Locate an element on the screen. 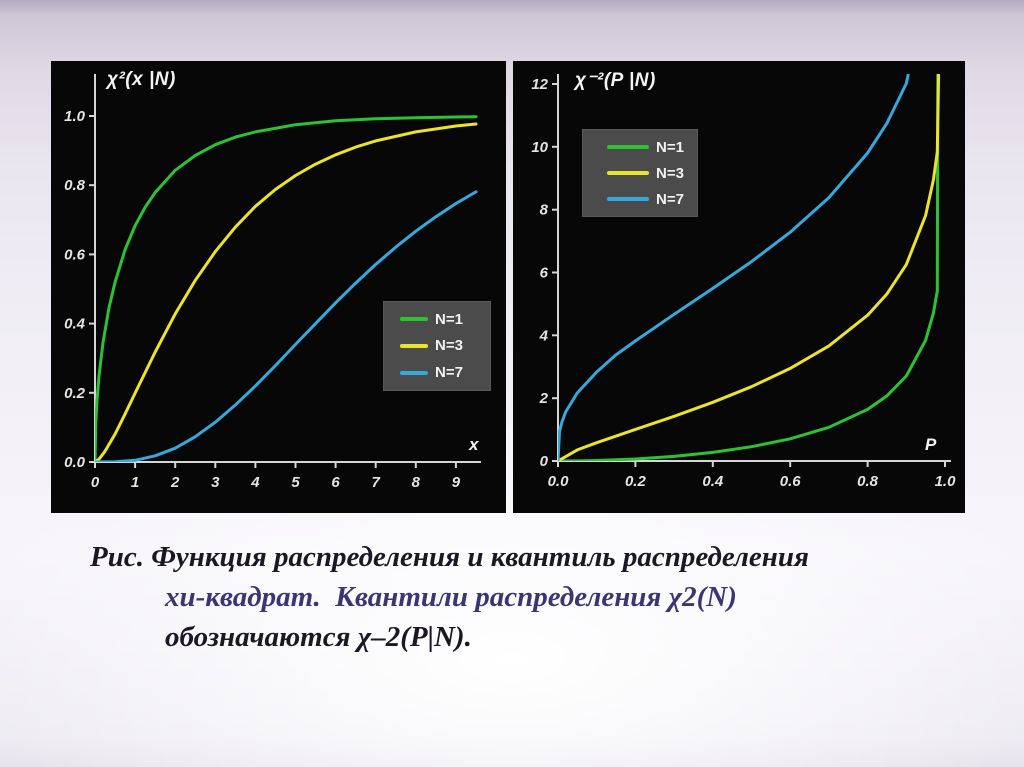 The width and height of the screenshot is (1024, 767). x-tick-label: 1.0 is located at coordinates (946, 481).